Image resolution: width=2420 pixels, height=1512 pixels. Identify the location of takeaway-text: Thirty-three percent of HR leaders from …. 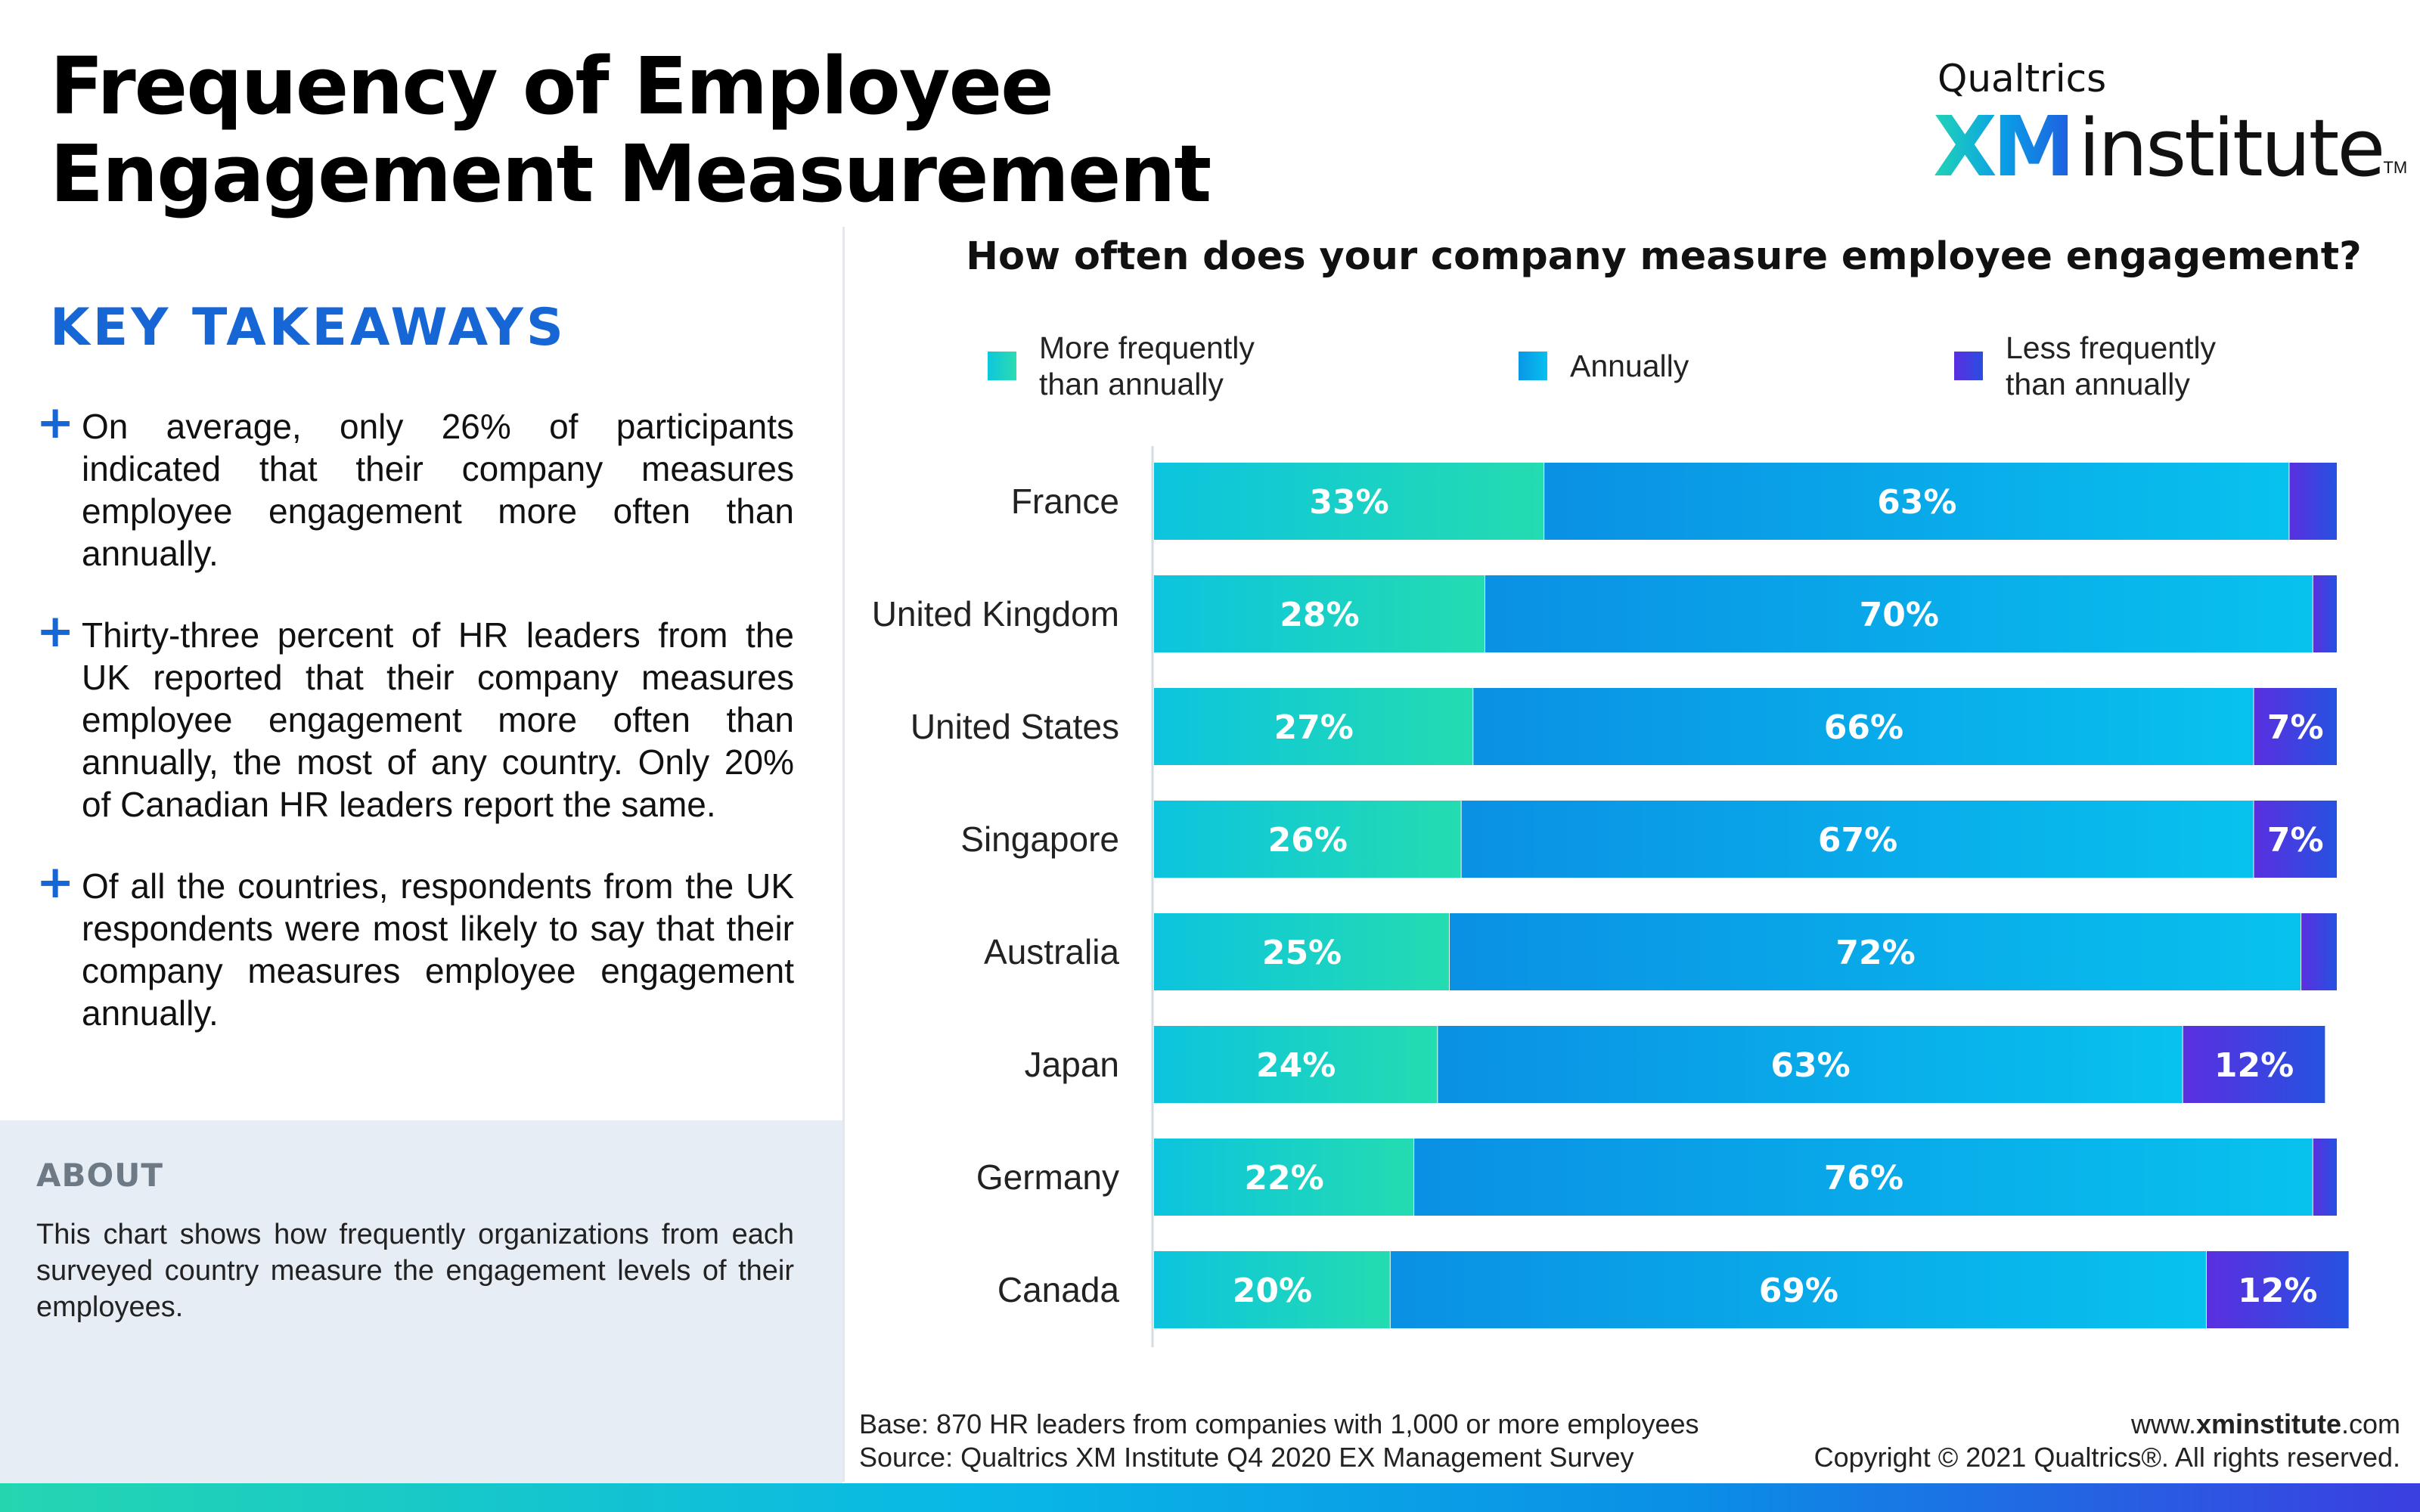
(438, 719).